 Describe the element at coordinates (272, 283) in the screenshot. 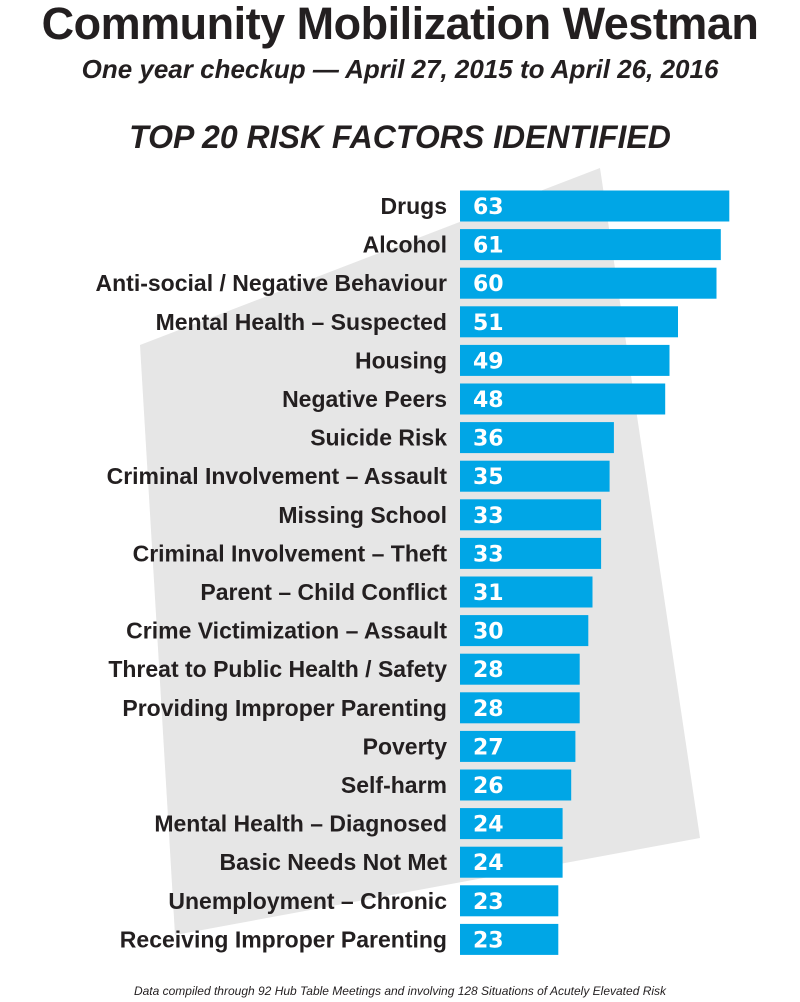

I see `category-label: Anti-social / Negative Behaviour` at that location.